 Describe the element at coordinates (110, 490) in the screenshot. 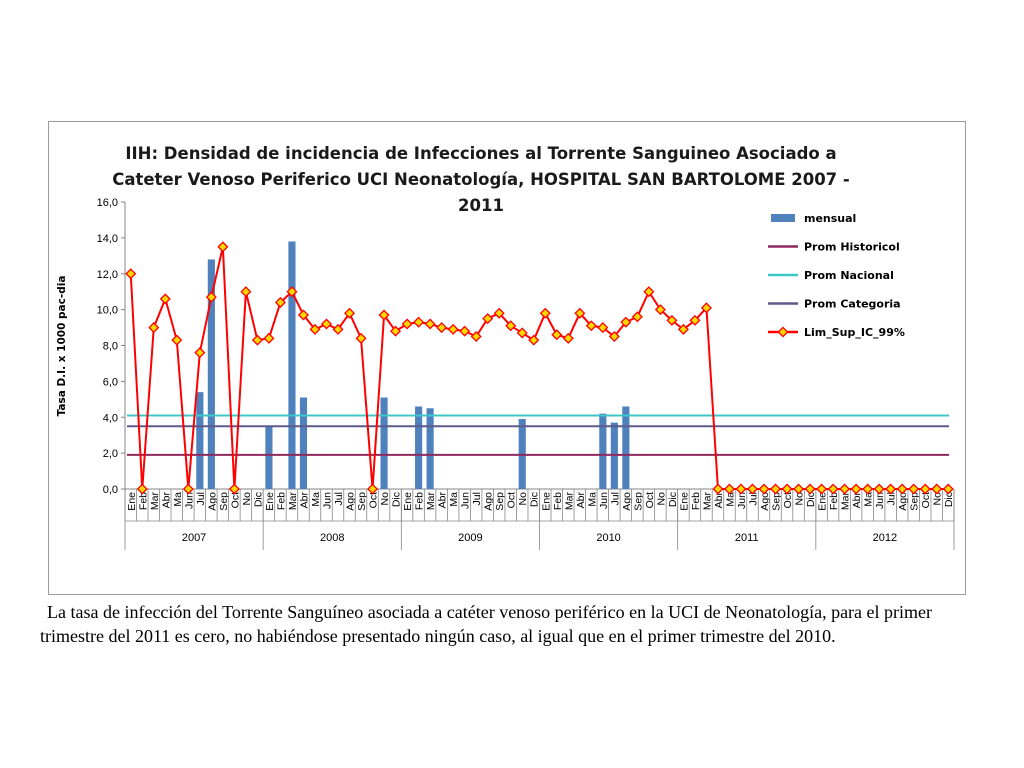

I see `y-tick-label: 0,0` at that location.